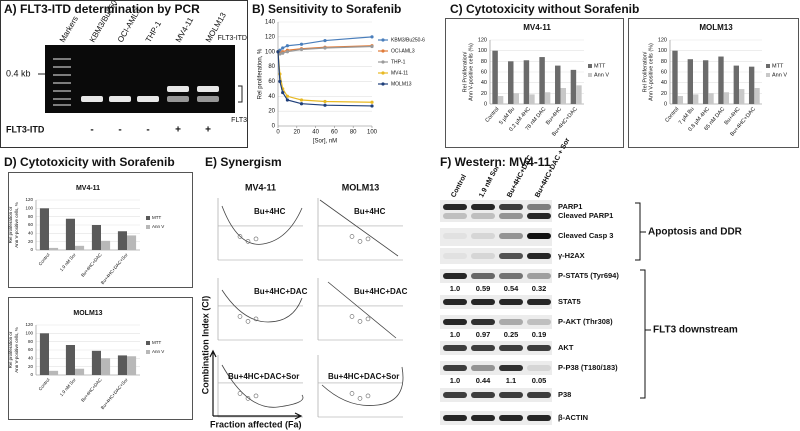  I want to click on y-axis-label: Combination Index (CI), so click(205, 345).